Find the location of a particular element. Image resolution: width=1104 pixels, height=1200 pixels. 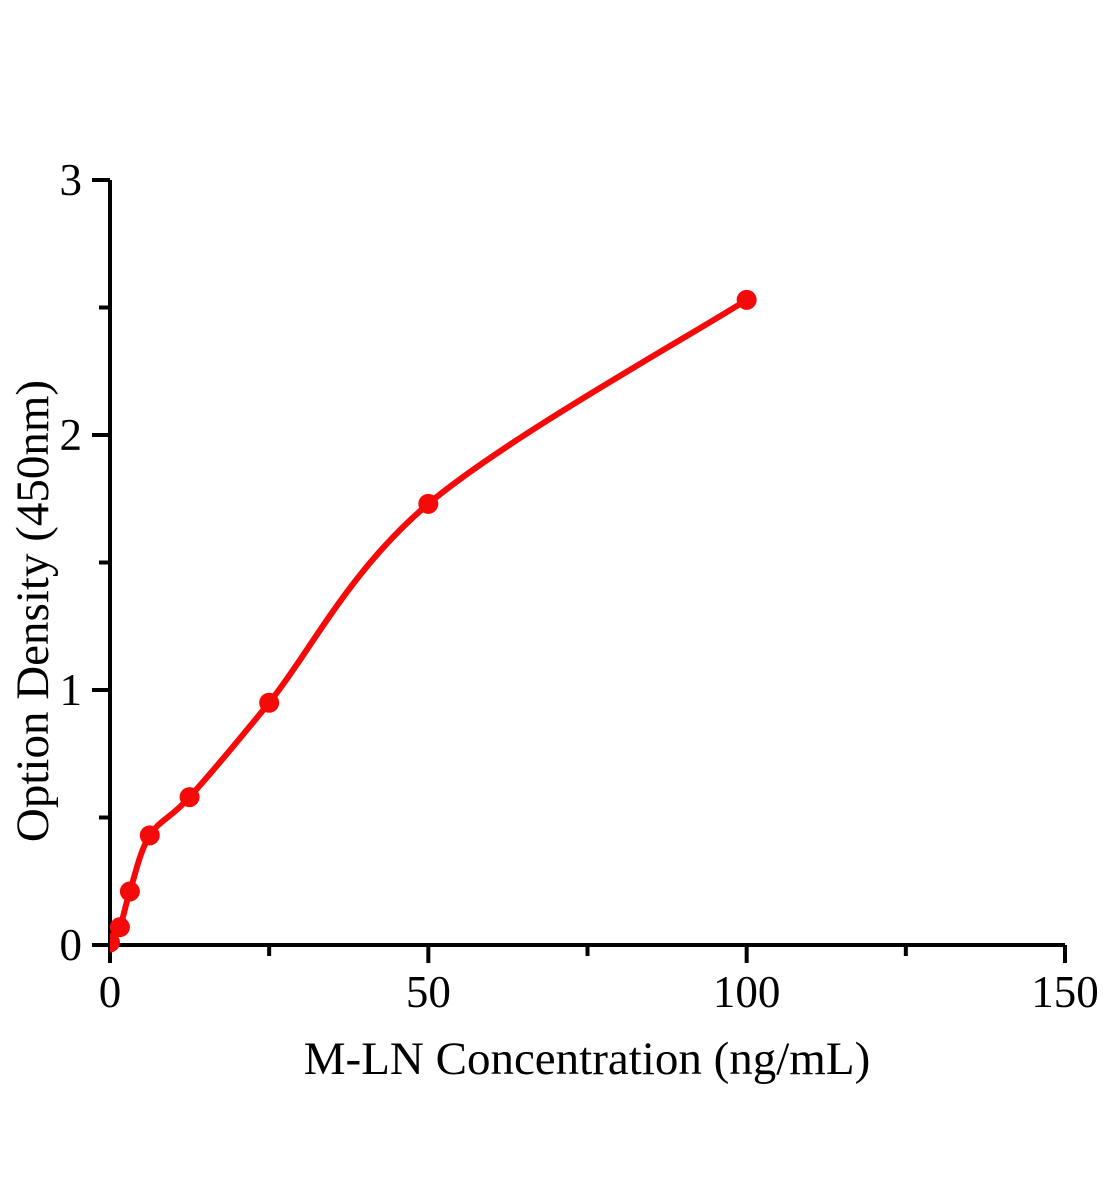

x-tick-label: 50 is located at coordinates (428, 992).